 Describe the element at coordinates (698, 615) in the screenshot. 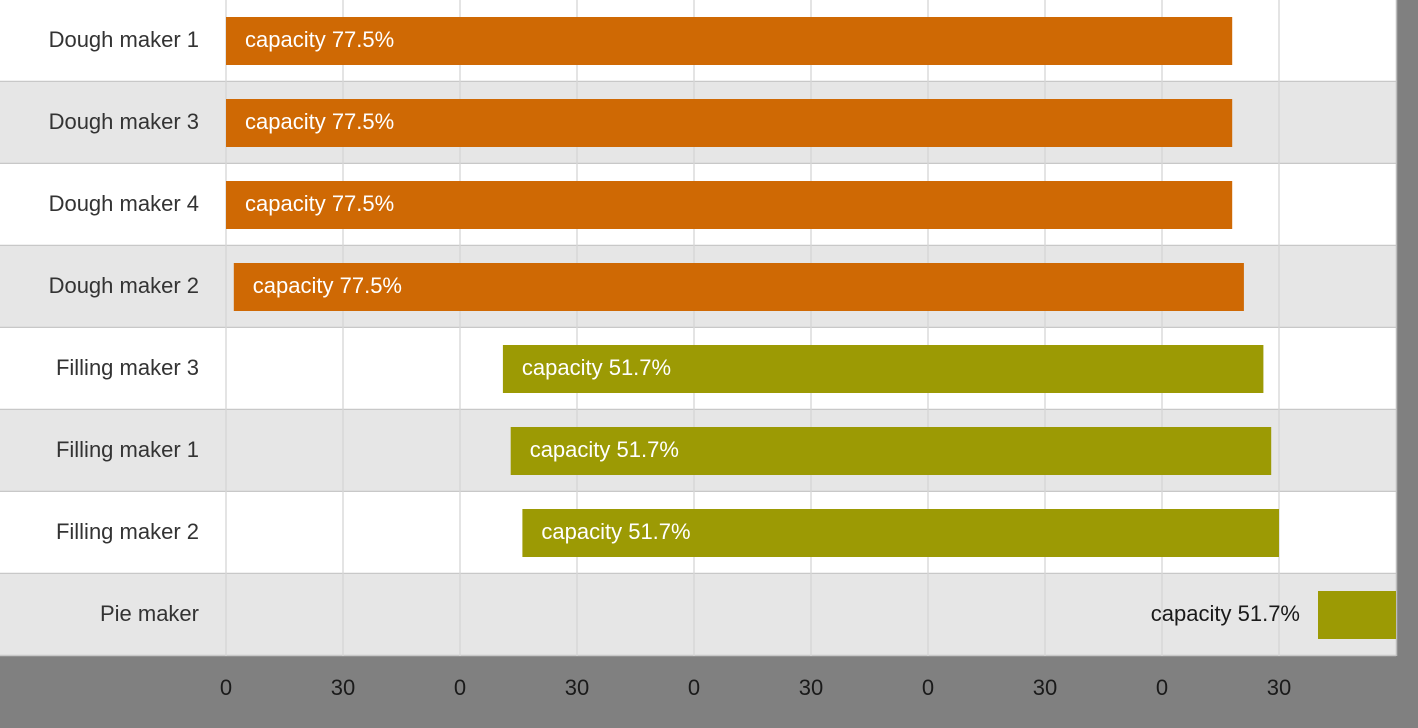

I see `row-background` at that location.